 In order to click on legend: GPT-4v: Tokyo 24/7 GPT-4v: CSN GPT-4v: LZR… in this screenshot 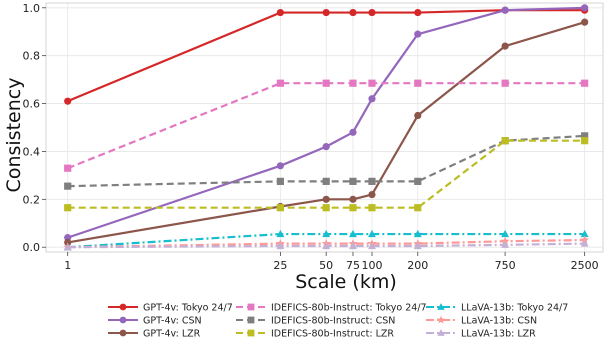, I will do `click(338, 321)`.